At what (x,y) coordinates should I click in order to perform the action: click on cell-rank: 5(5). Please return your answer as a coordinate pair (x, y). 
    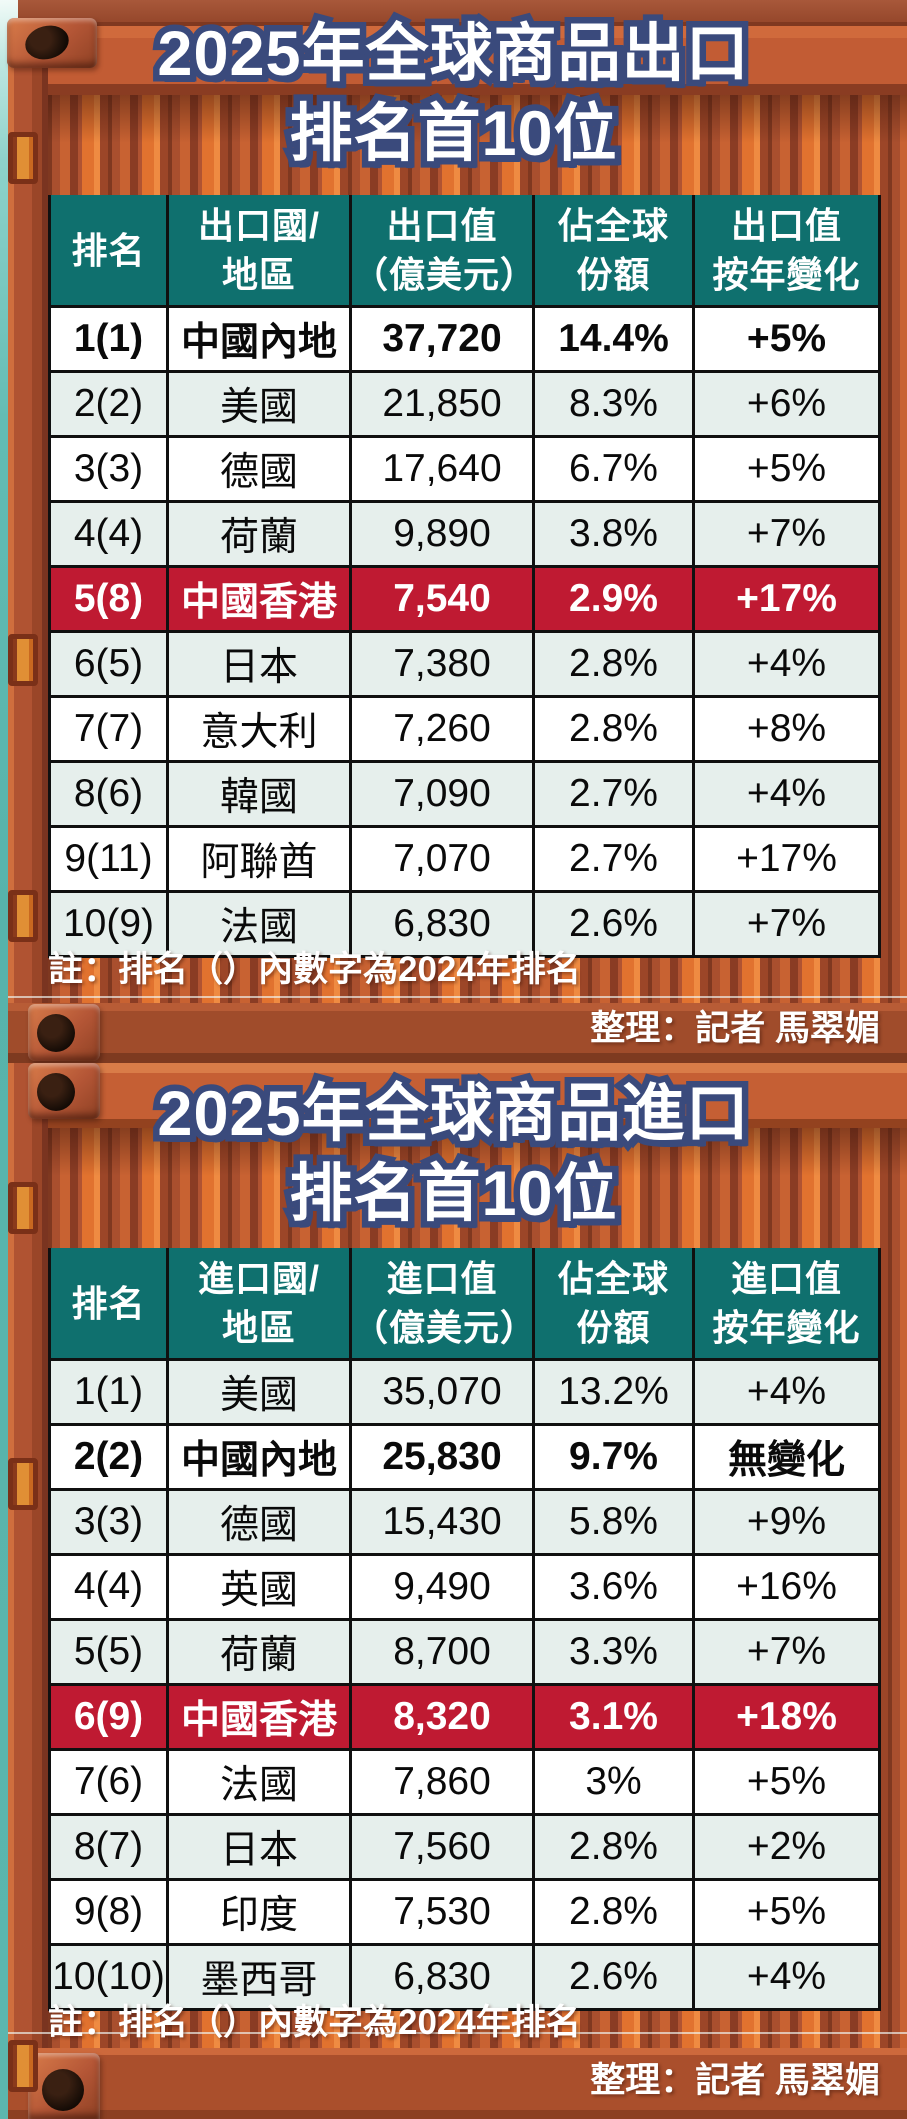
    Looking at the image, I should click on (108, 1652).